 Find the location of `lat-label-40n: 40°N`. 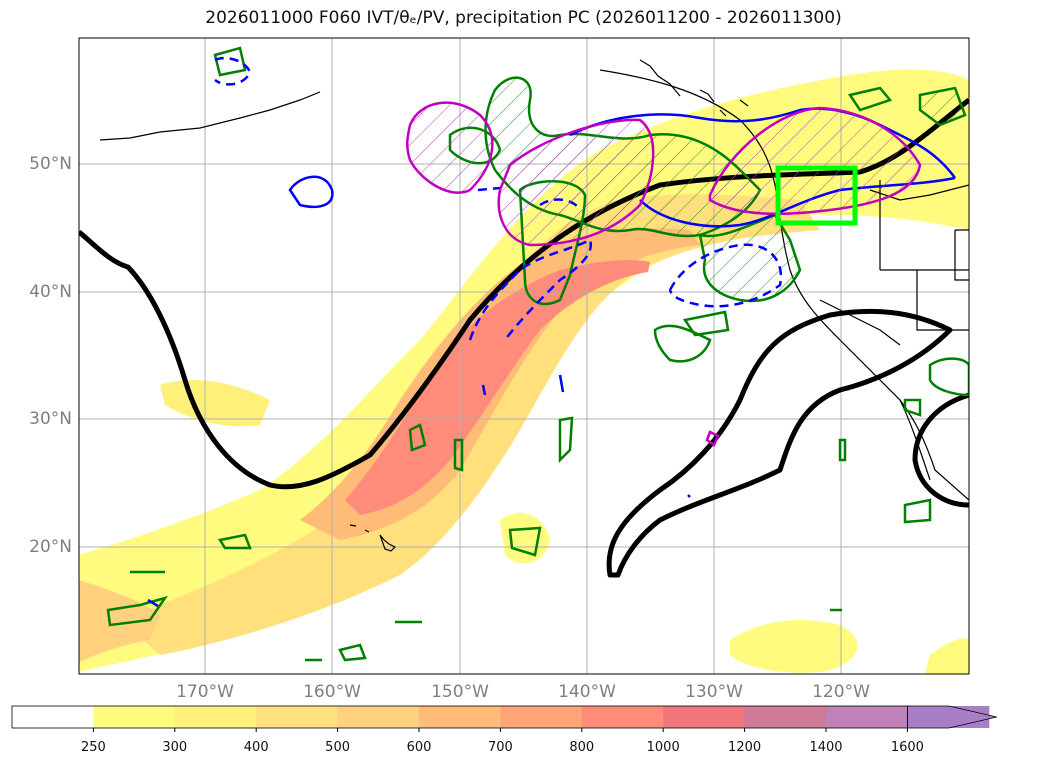

lat-label-40n: 40°N is located at coordinates (50, 292).